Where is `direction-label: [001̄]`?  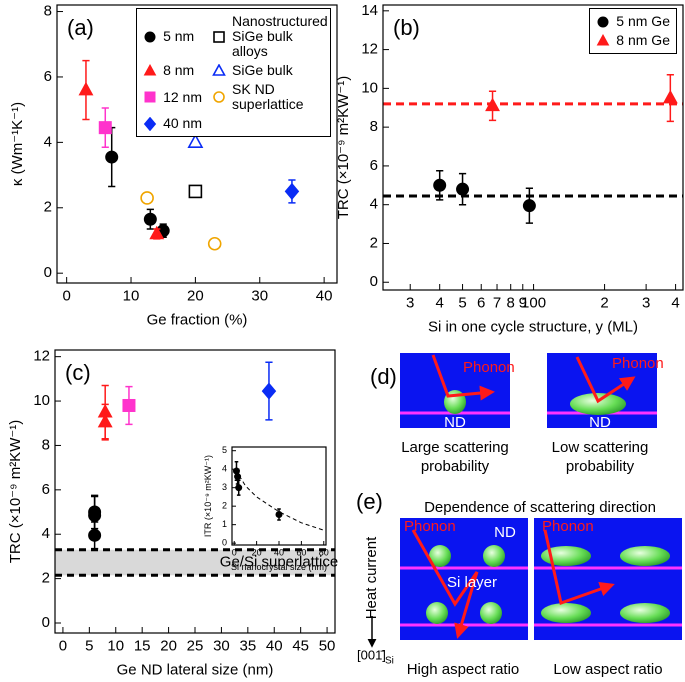 direction-label: [001̄] is located at coordinates (371, 654).